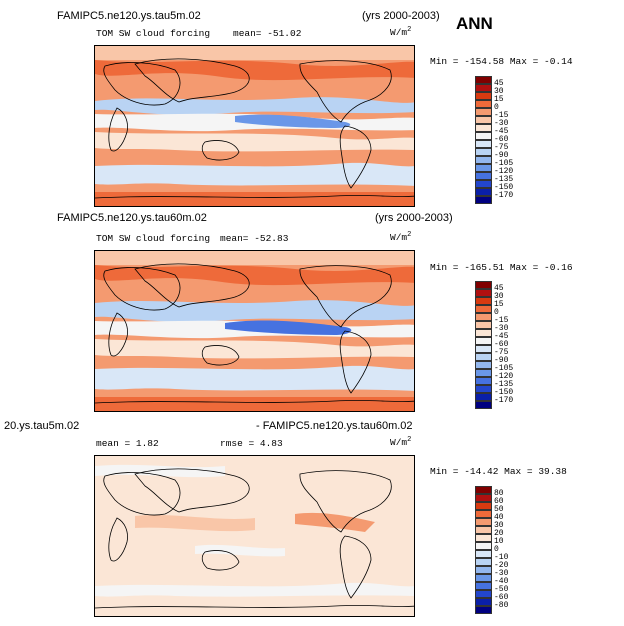 The height and width of the screenshot is (626, 624). What do you see at coordinates (499, 541) in the screenshot?
I see `colorbar-tick-label: 10` at bounding box center [499, 541].